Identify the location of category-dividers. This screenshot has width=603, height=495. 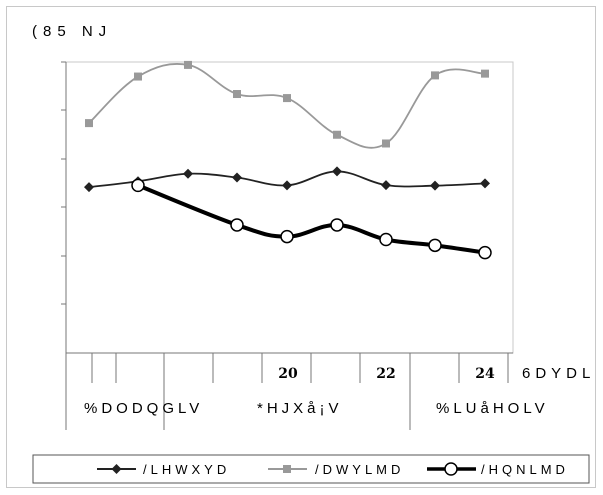
(287, 391).